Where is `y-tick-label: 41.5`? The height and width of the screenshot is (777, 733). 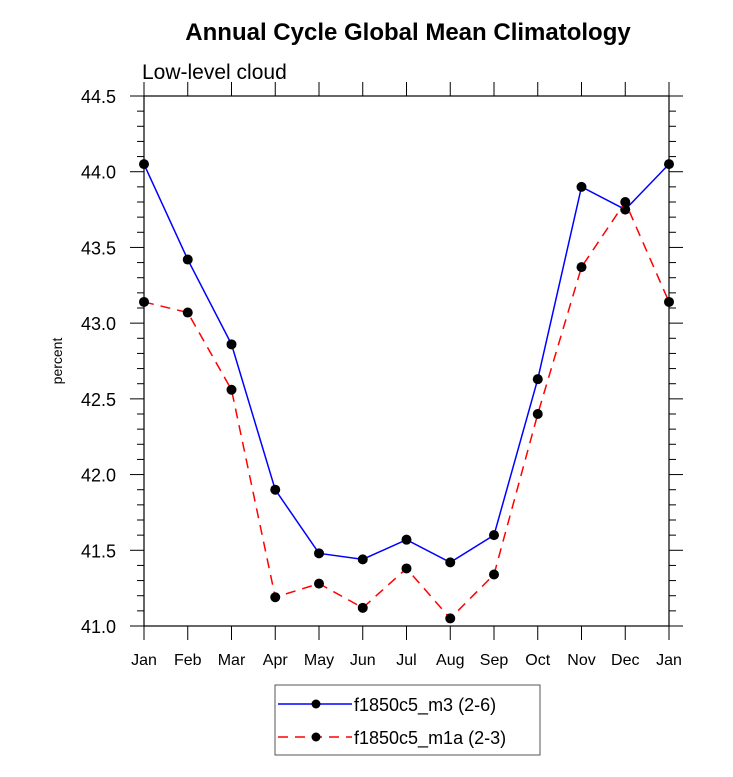 y-tick-label: 41.5 is located at coordinates (98, 551).